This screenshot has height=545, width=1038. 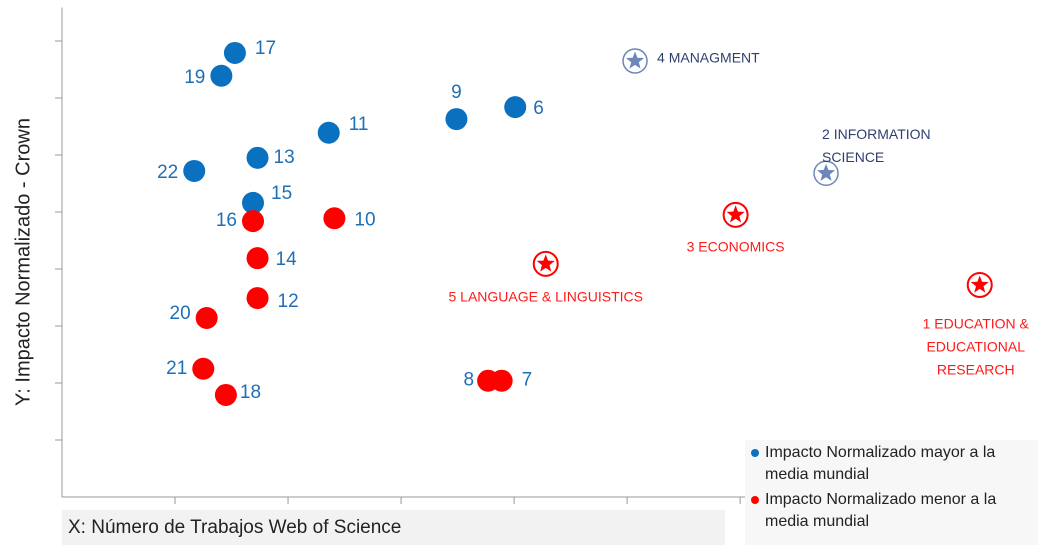 I want to click on point-label: 9, so click(x=456, y=92).